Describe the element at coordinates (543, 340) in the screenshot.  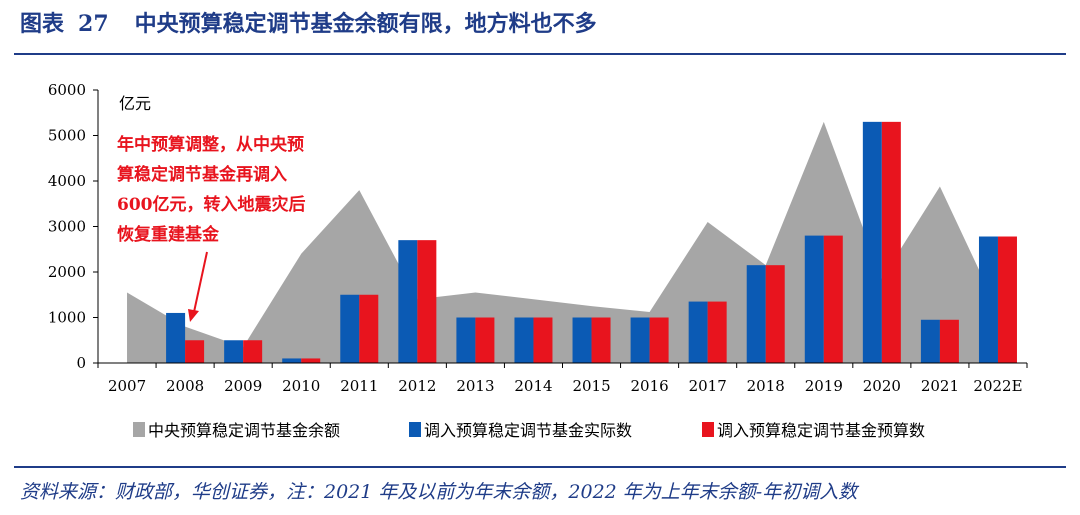
I see `bar-budget-2014` at that location.